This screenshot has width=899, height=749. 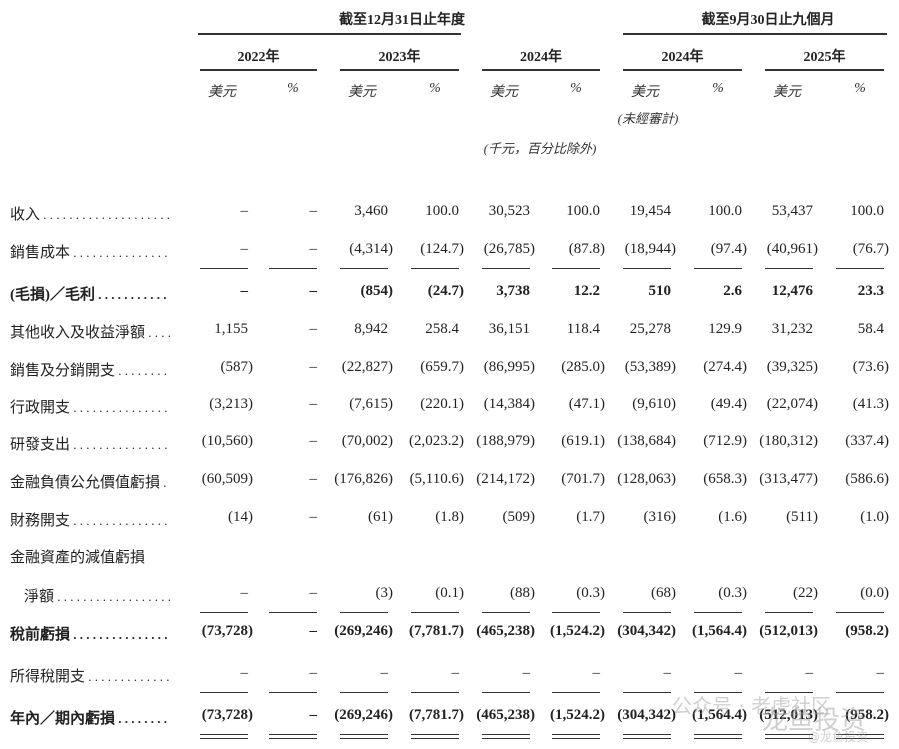 What do you see at coordinates (442, 329) in the screenshot?
I see `percent-cell: 258.4` at bounding box center [442, 329].